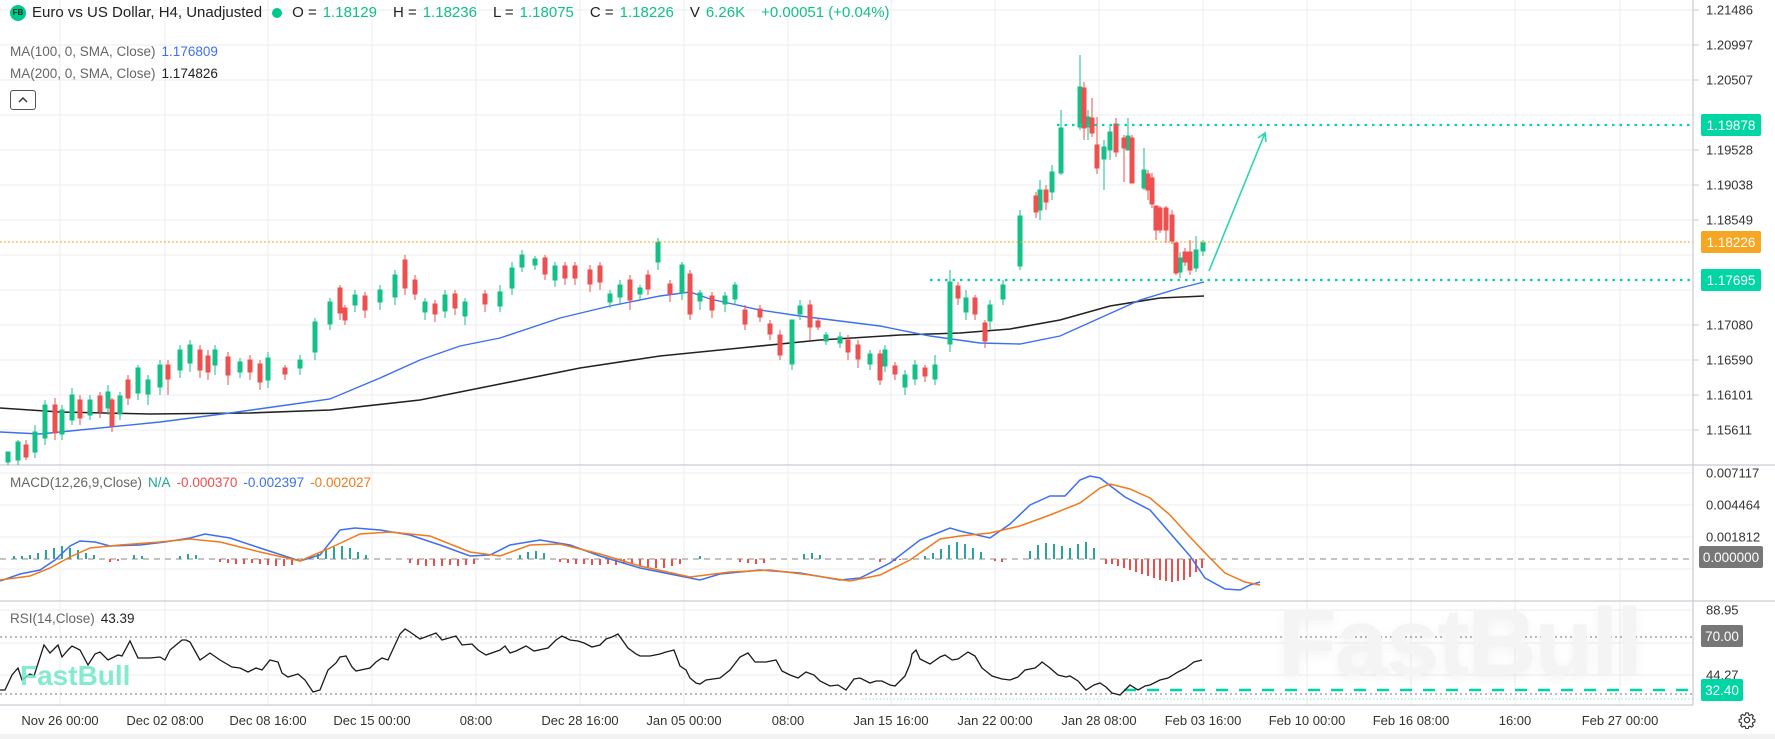 This screenshot has width=1775, height=739. What do you see at coordinates (1460, 642) in the screenshot?
I see `watermark-large: FastBull` at bounding box center [1460, 642].